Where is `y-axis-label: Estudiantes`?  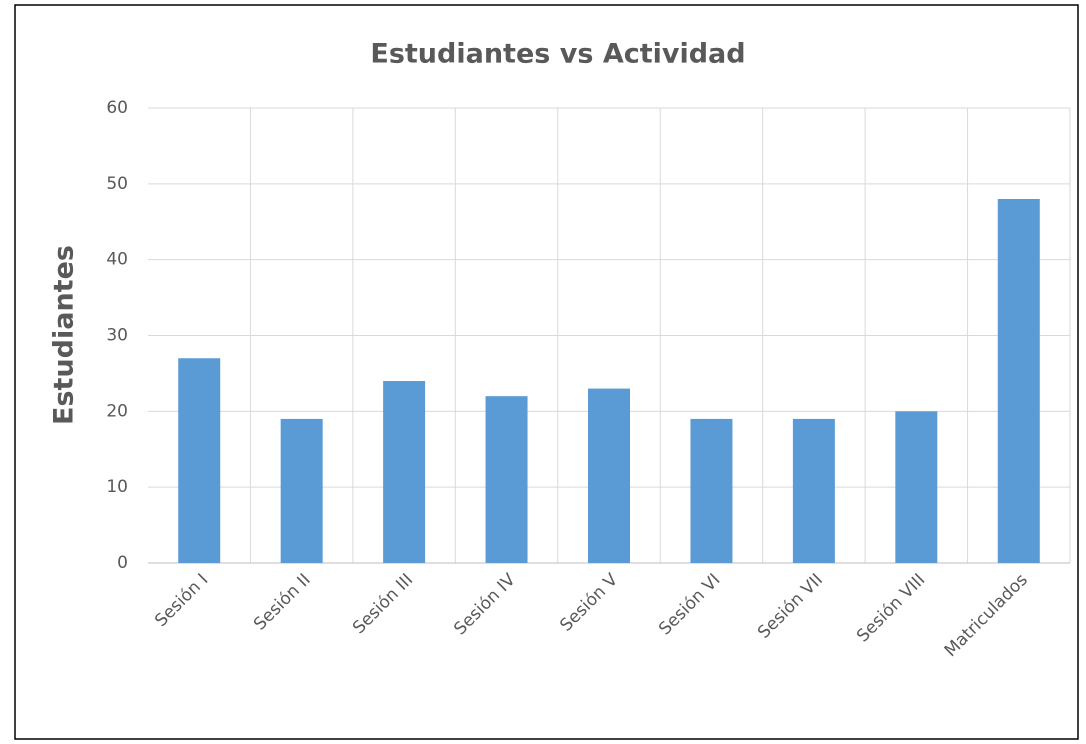
y-axis-label: Estudiantes is located at coordinates (64, 335).